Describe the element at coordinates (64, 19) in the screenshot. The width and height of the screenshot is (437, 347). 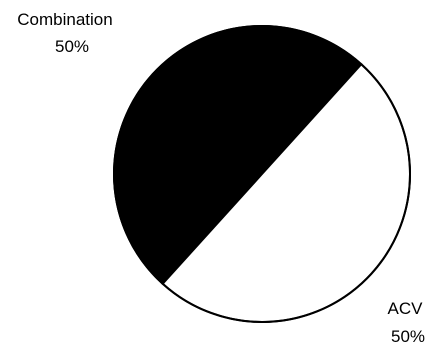
I see `slice-label-combination: Combination` at that location.